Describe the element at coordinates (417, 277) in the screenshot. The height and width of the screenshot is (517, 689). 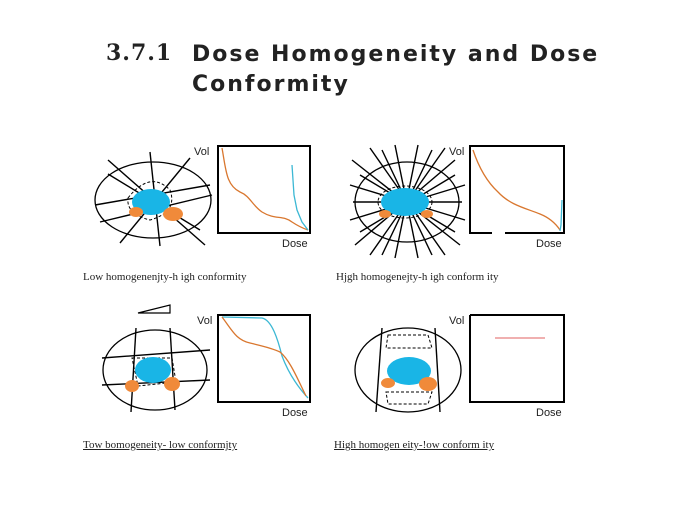
I see `caption-tr: Hjgh homogenejty-h igh conform ity` at that location.